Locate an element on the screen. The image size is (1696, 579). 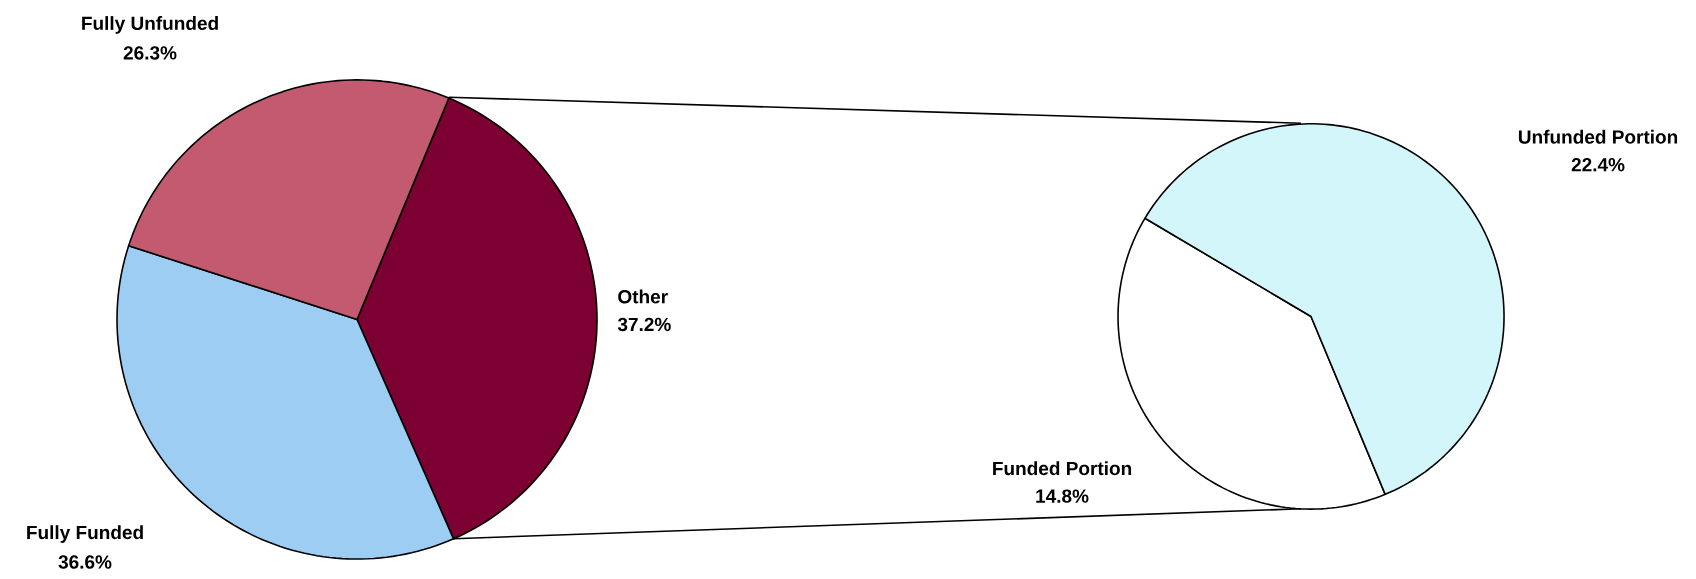
data-label: 14.8% is located at coordinates (1062, 496).